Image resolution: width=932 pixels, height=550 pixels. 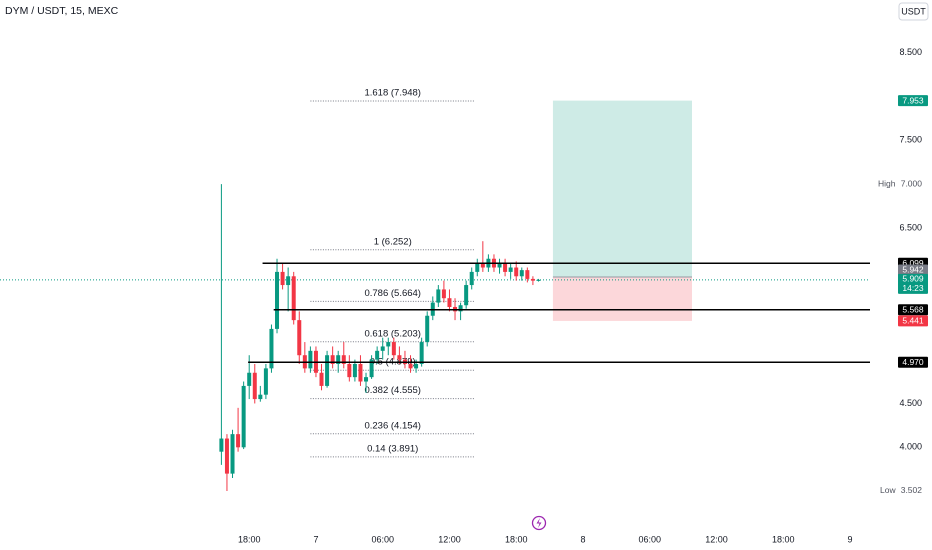 I want to click on replay-icon, so click(x=539, y=523).